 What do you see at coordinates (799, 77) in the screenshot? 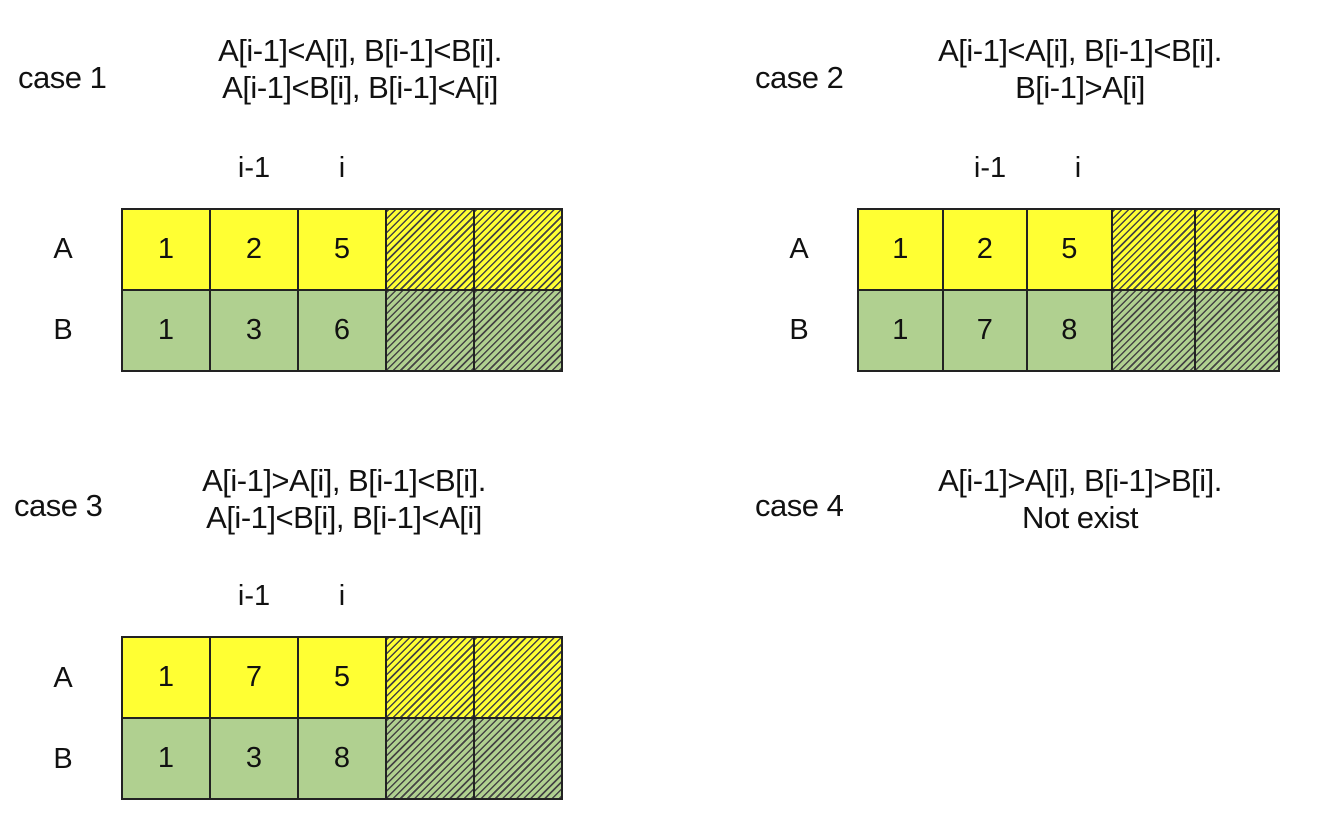
I see `case-label: case 2` at bounding box center [799, 77].